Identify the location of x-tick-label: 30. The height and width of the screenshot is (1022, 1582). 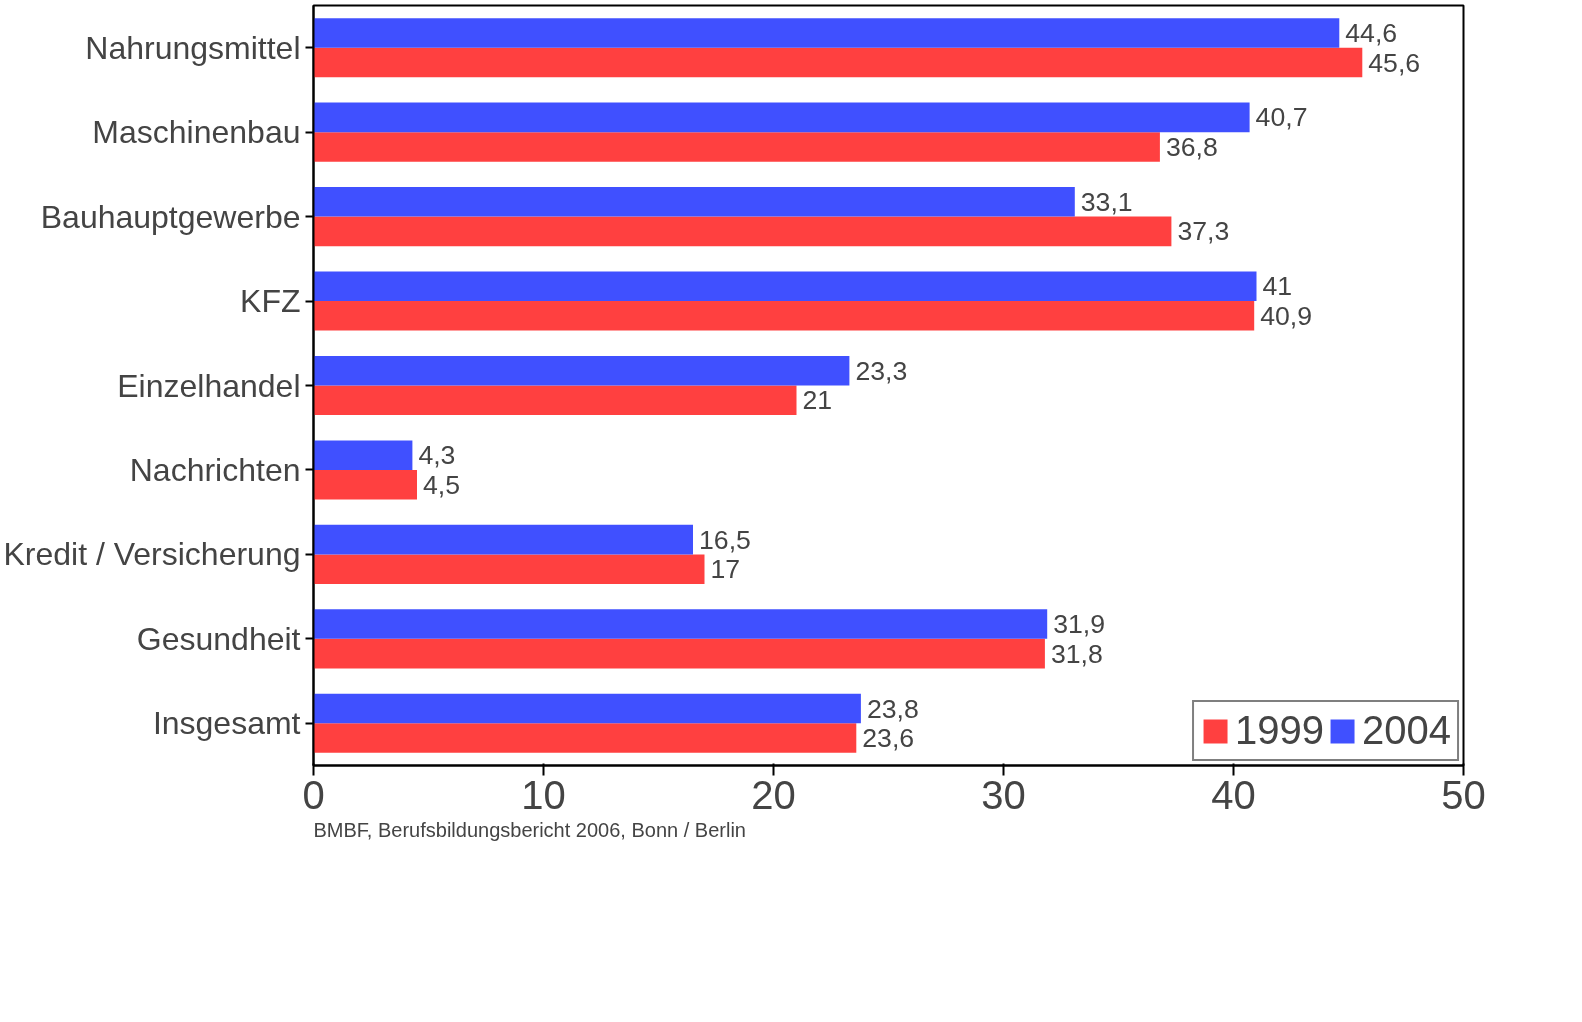
(1003, 794).